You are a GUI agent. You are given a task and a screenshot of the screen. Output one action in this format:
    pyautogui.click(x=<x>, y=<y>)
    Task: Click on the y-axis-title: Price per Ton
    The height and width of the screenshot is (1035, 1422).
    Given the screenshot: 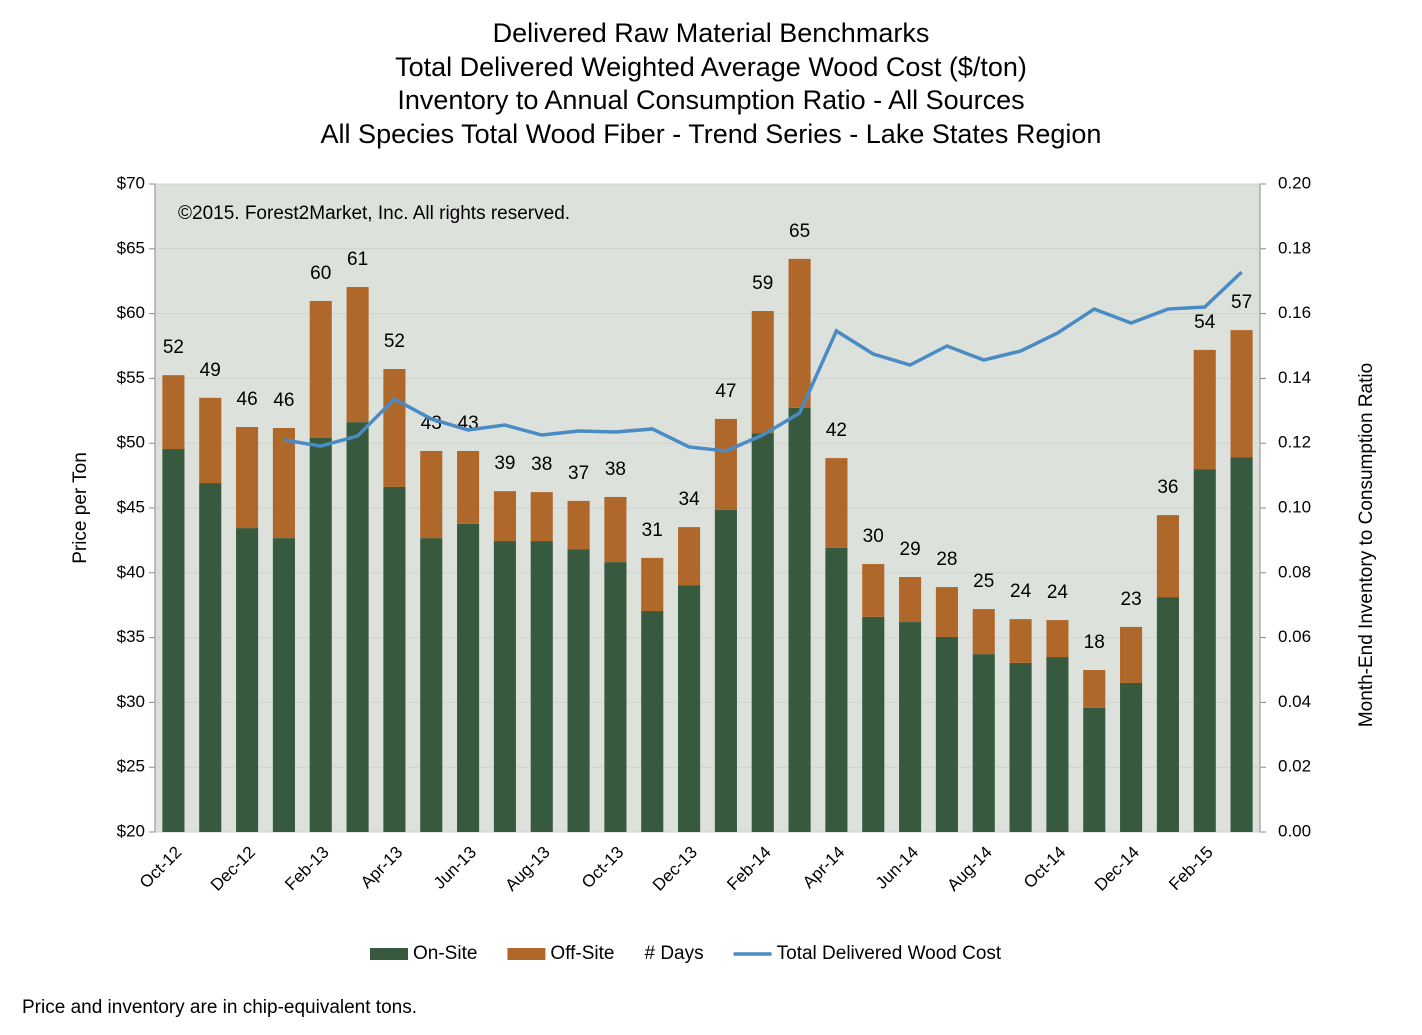 What is the action you would take?
    pyautogui.click(x=80, y=508)
    